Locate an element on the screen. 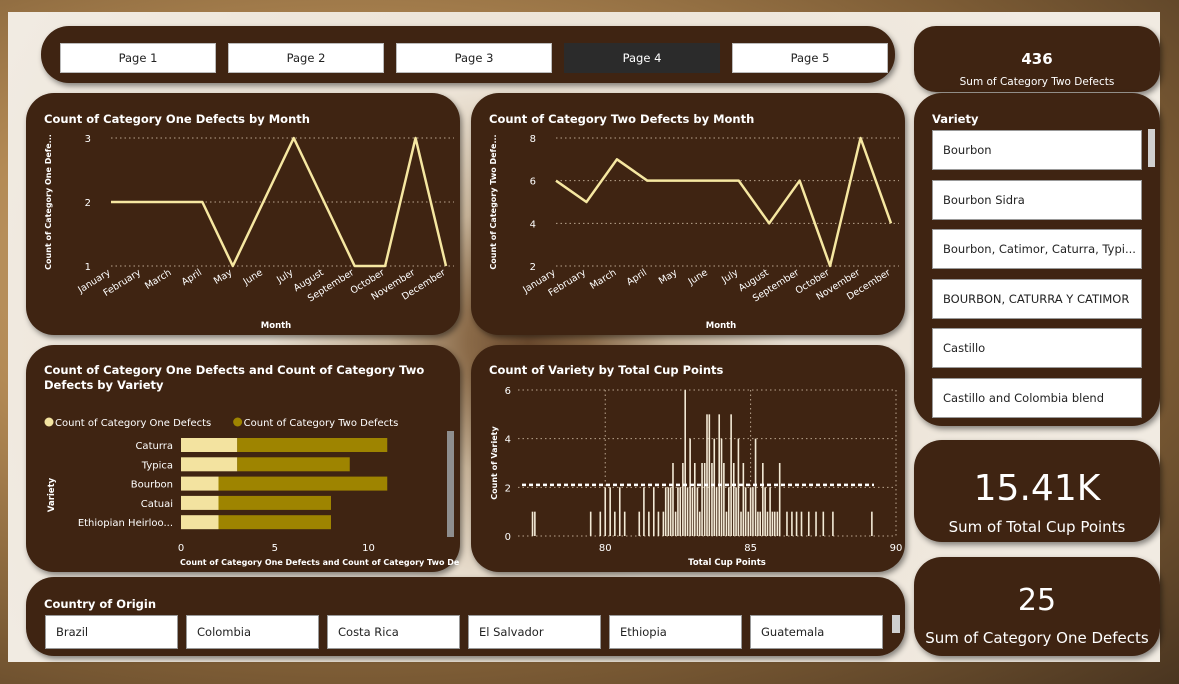 The width and height of the screenshot is (1179, 684). variety-option: BOURBON, CATURRA Y CATIMOR is located at coordinates (1037, 298).